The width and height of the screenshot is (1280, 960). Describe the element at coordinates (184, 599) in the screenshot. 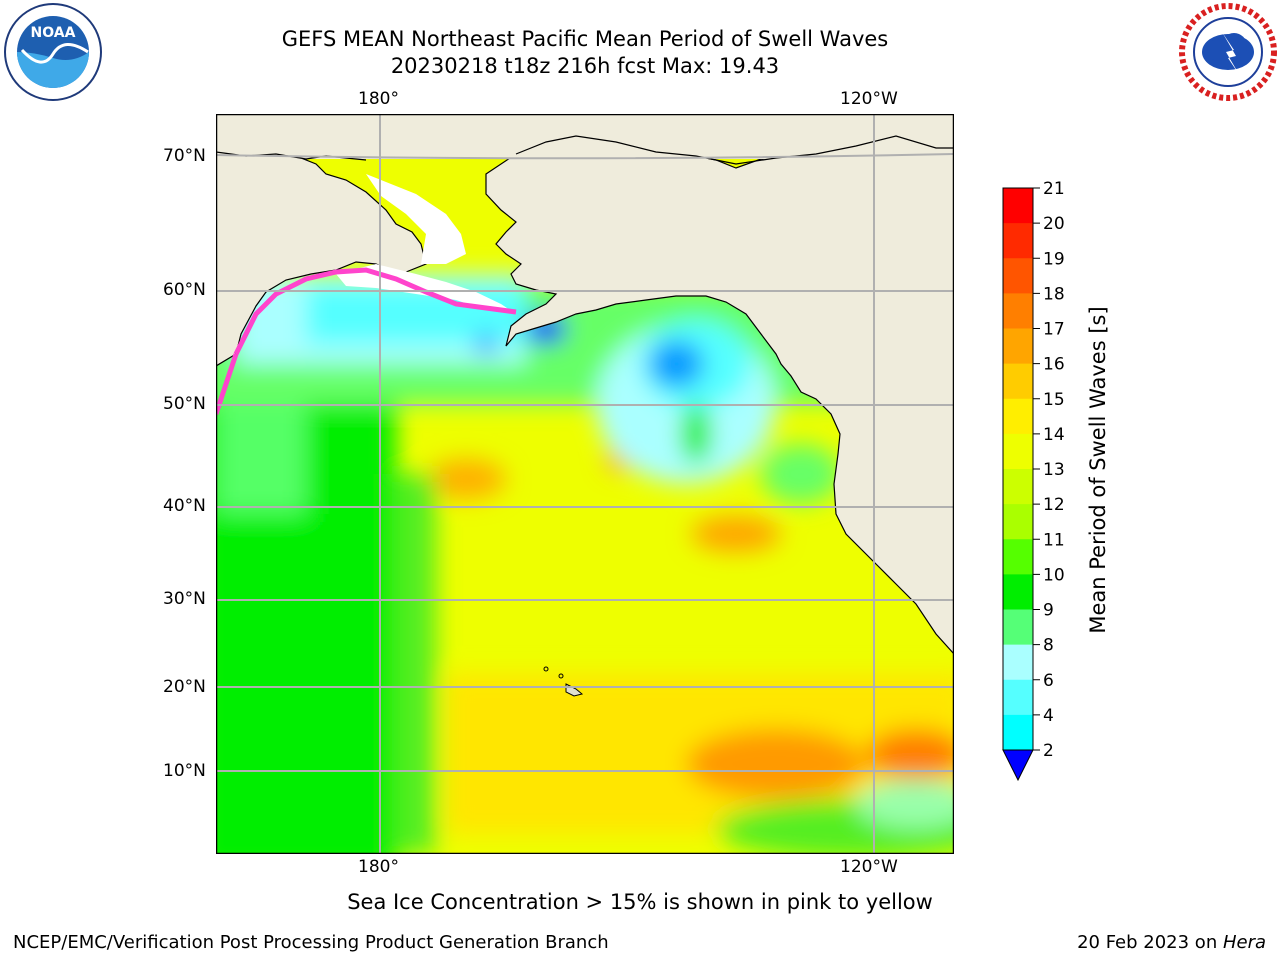

I see `lat-label-30n: 30°N` at that location.